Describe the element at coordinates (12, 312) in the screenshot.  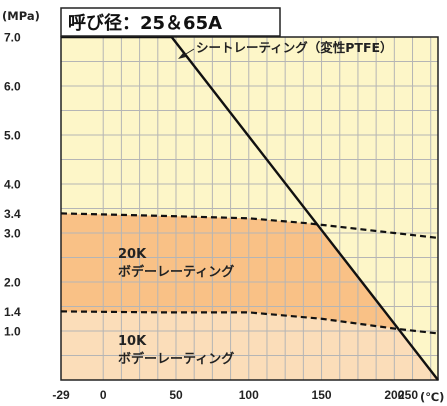
I see `y-tick-label: 1.4` at that location.